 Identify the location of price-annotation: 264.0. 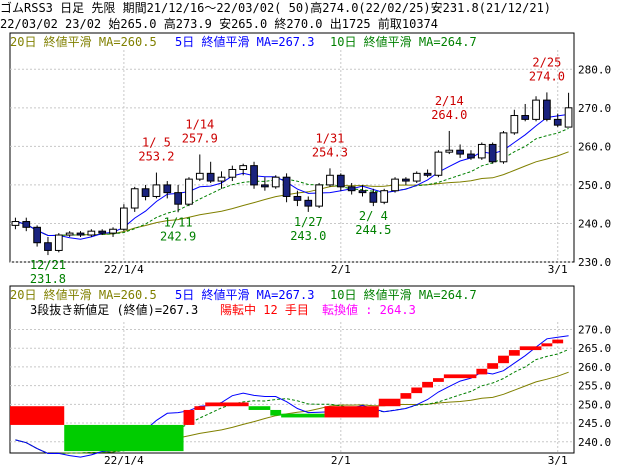
(449, 115).